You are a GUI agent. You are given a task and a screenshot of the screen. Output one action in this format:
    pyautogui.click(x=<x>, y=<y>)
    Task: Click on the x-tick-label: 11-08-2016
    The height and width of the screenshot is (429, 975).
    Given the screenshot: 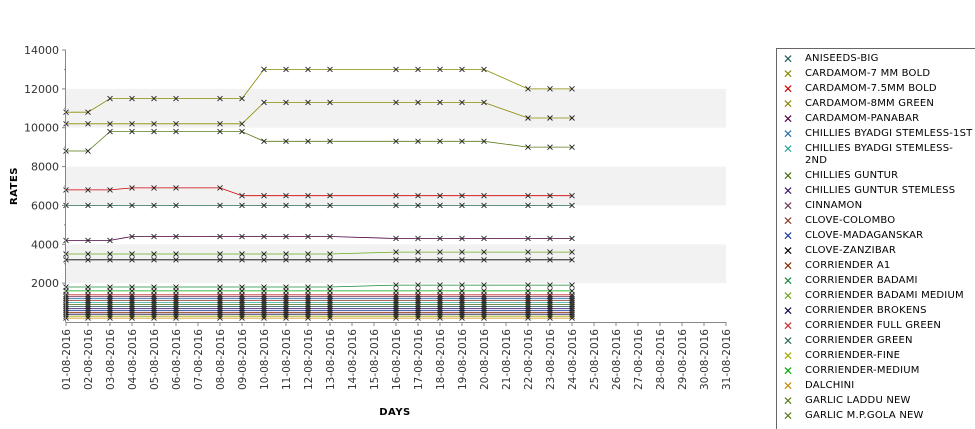 What is the action you would take?
    pyautogui.click(x=287, y=359)
    